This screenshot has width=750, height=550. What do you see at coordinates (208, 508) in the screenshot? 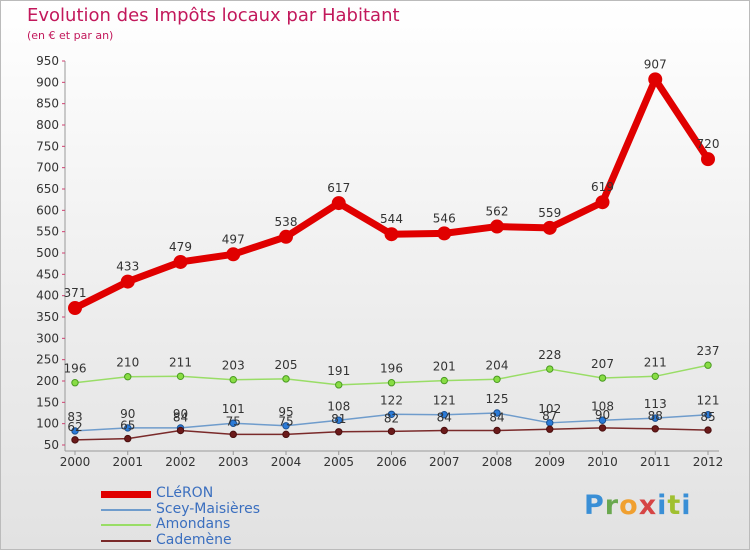
I see `legend-label: Scey-Maisières` at bounding box center [208, 508].